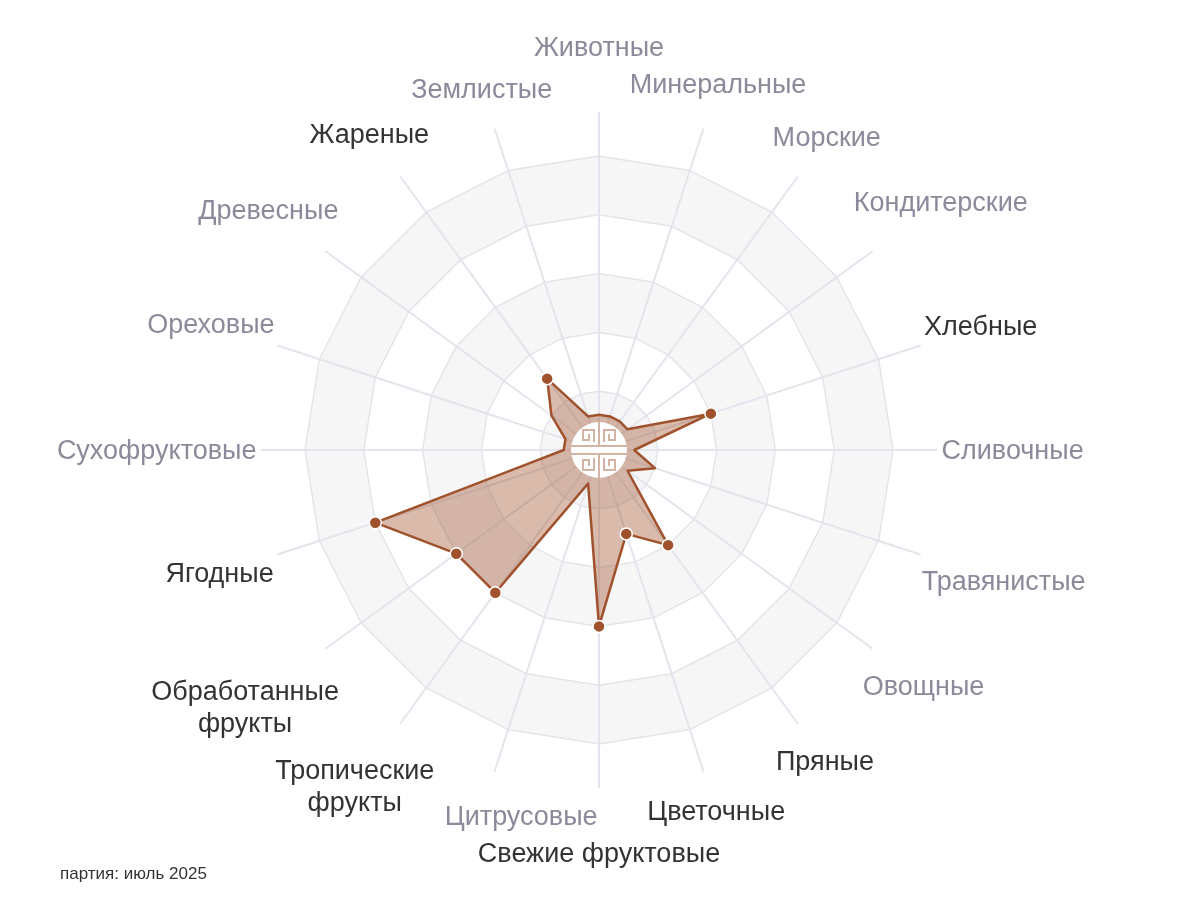 Image resolution: width=1200 pixels, height=900 pixels. Describe the element at coordinates (521, 816) in the screenshot. I see `spoke-label: Цитрусовые` at that location.